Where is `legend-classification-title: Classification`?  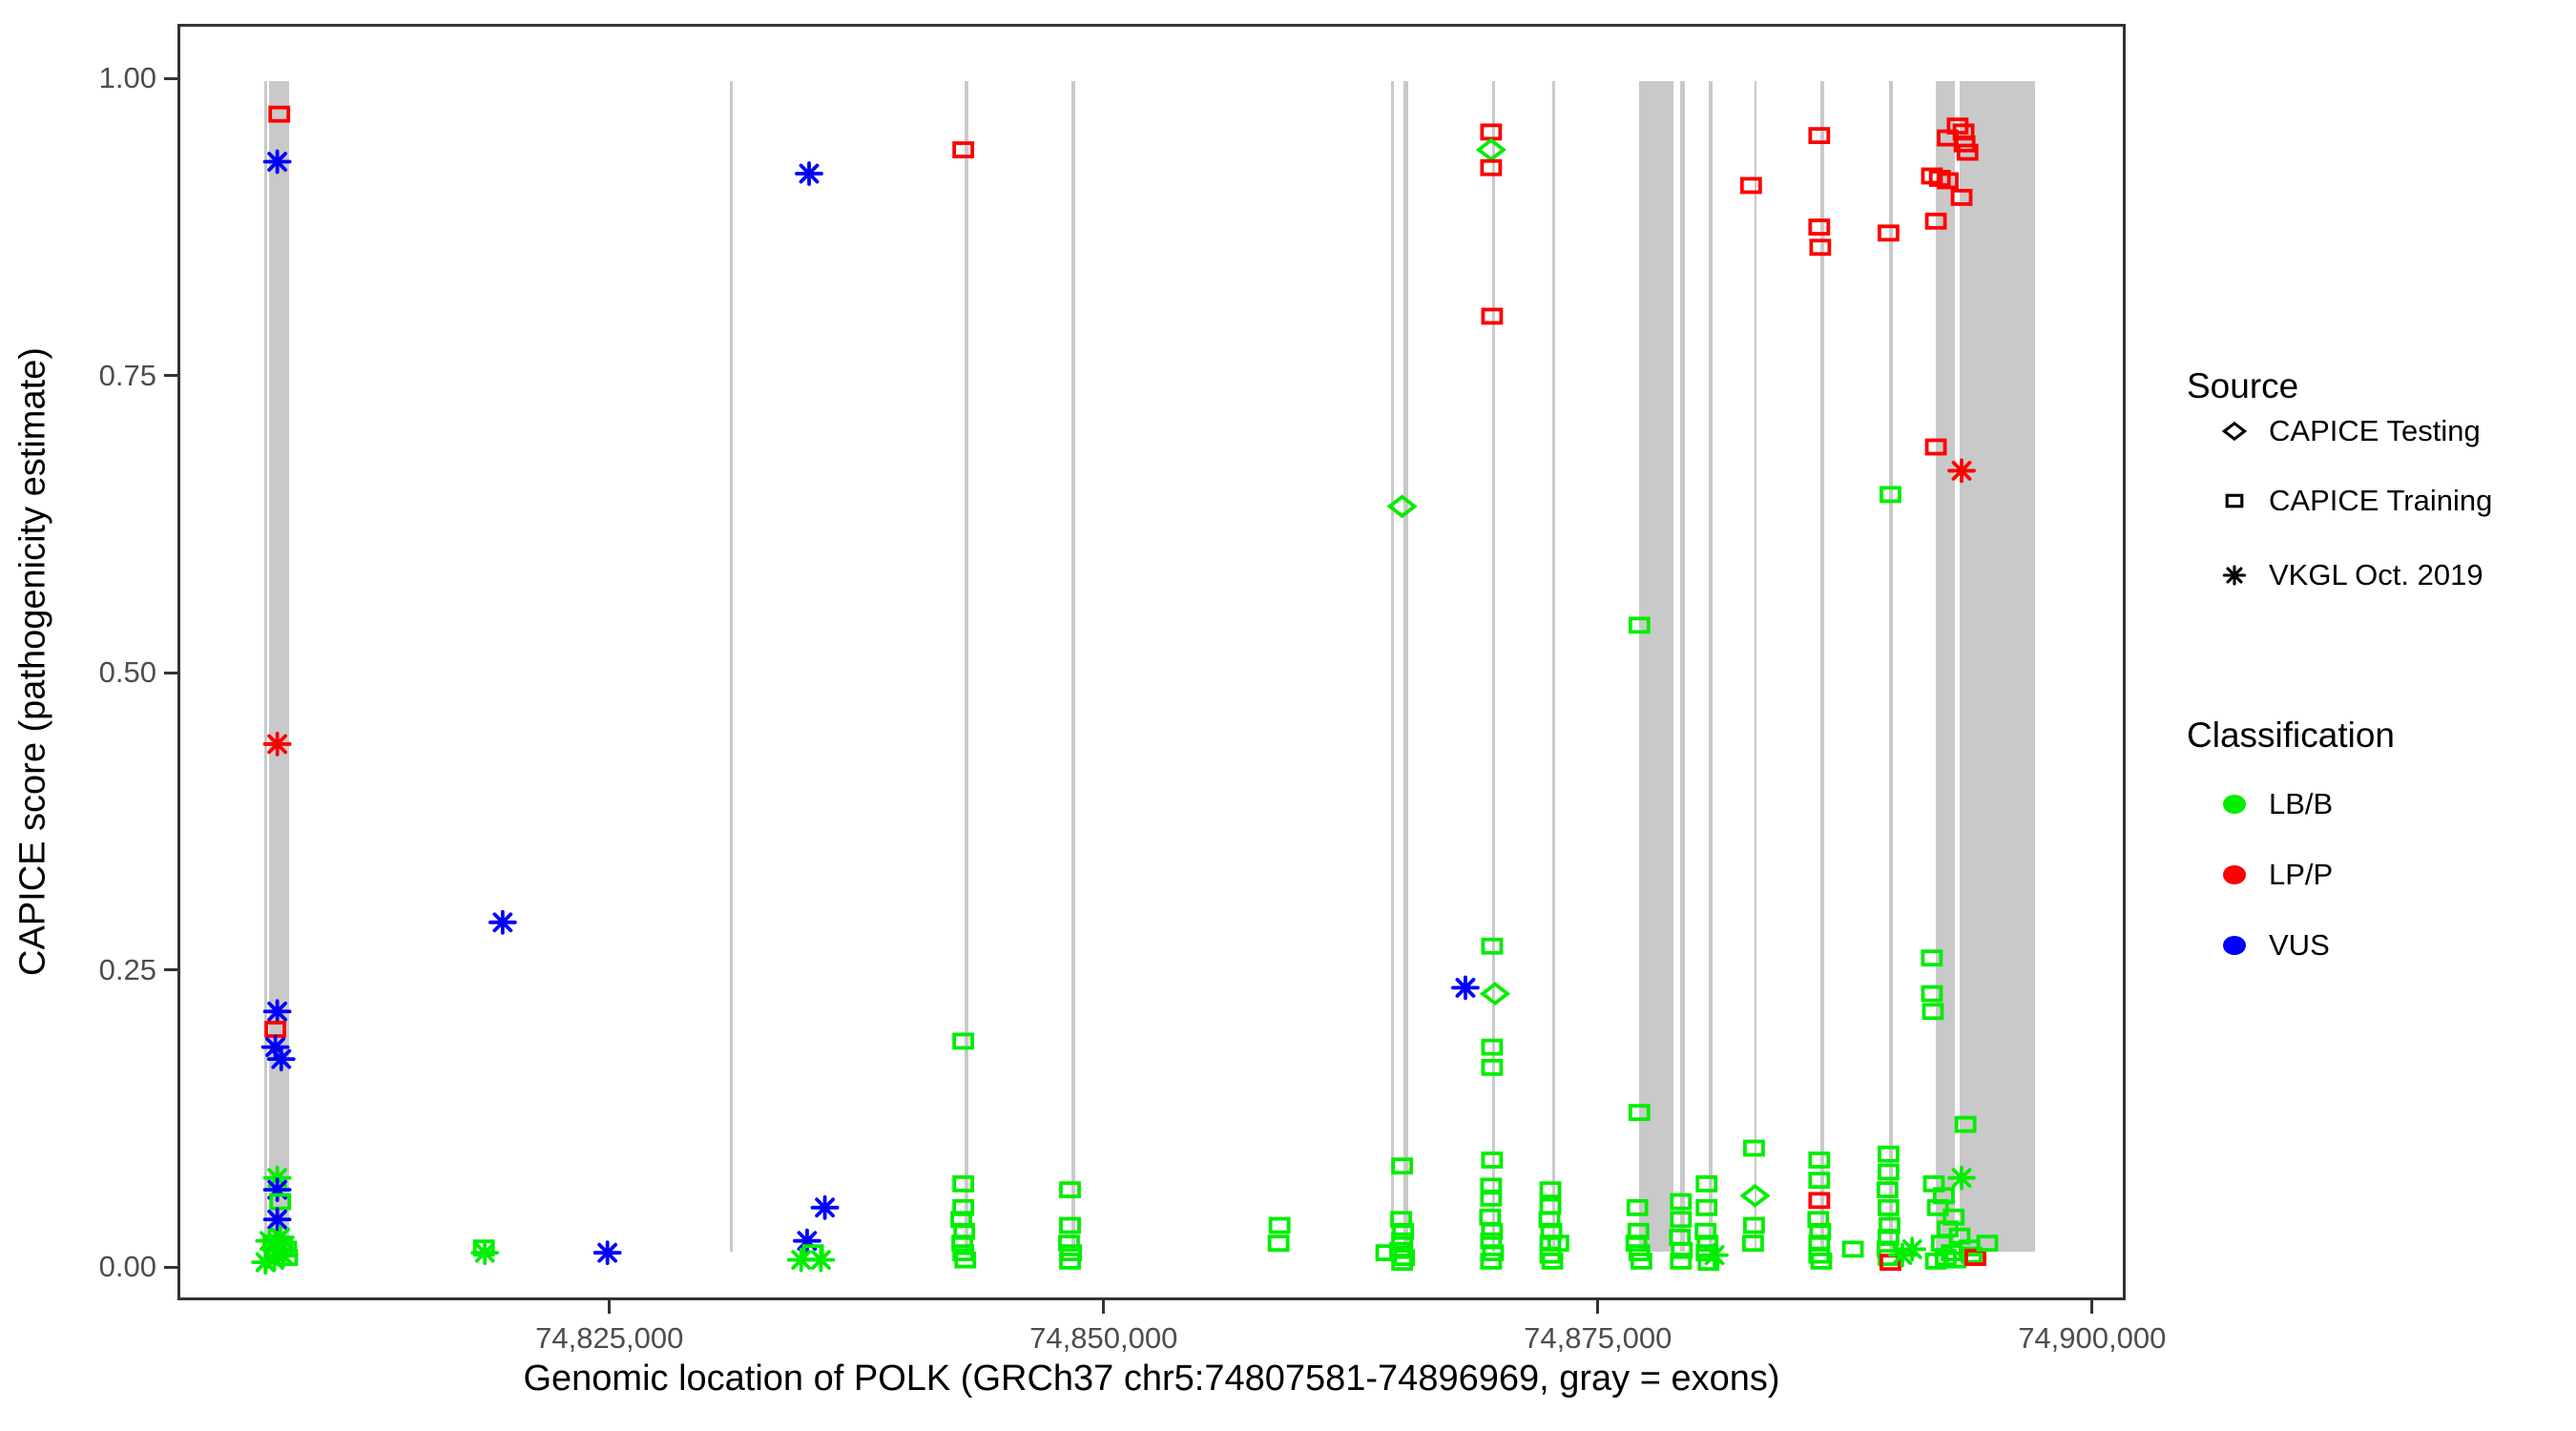 legend-classification-title: Classification is located at coordinates (2291, 735).